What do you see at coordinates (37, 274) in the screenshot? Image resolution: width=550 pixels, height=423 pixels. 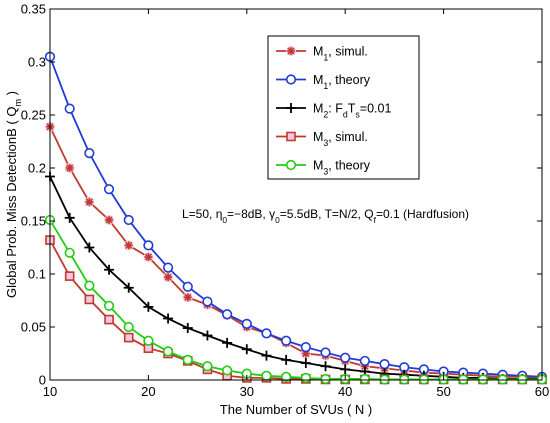 I see `y-tick-label-3: 0.1` at bounding box center [37, 274].